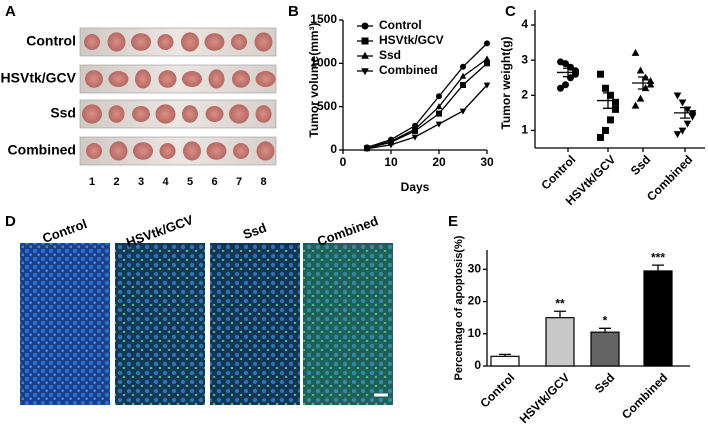 The image size is (708, 425). What do you see at coordinates (323, 63) in the screenshot?
I see `y-tick-label: 1000` at bounding box center [323, 63].